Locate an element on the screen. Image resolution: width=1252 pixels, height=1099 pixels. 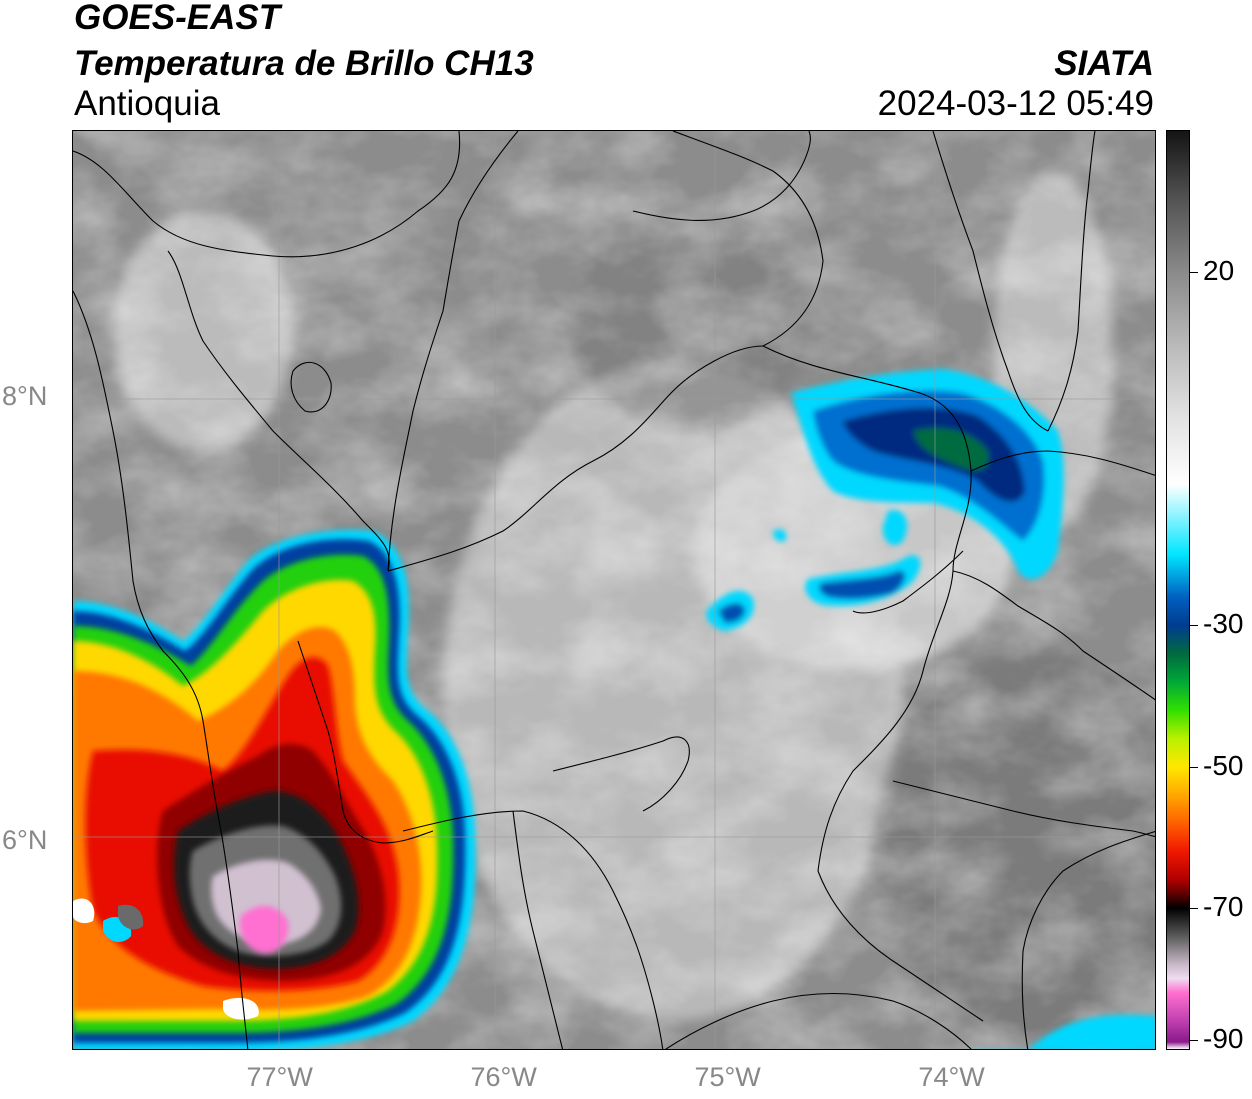
border-cesar is located at coordinates (721, 176).